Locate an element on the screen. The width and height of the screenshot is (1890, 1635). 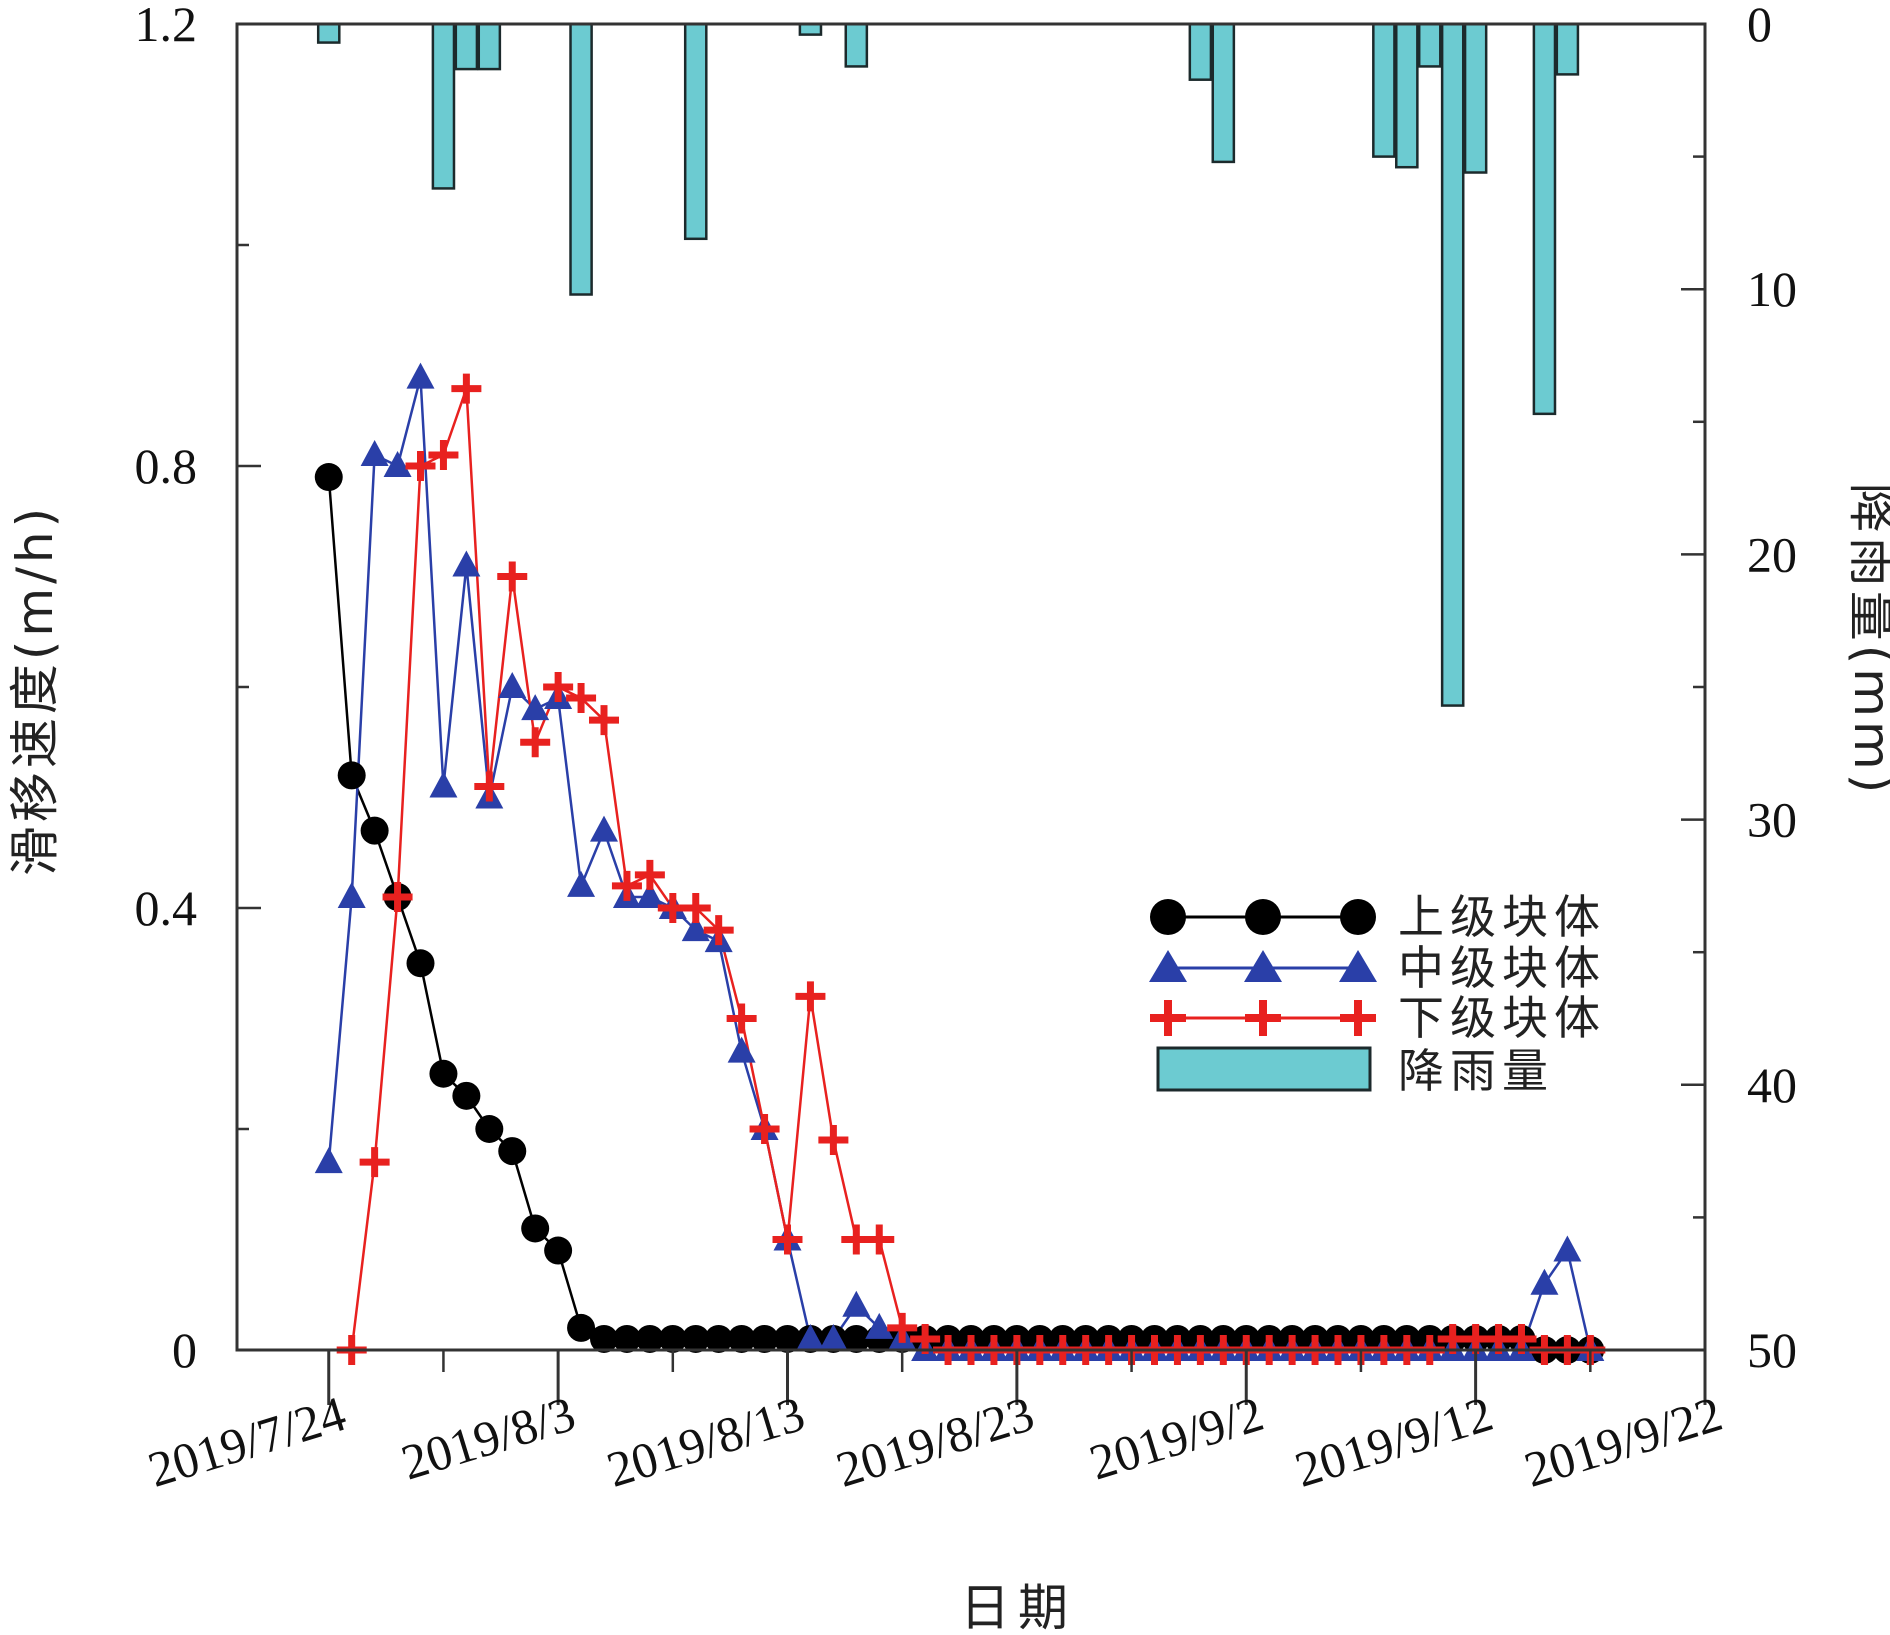
y-right-tick-label: 30 is located at coordinates (1772, 820).